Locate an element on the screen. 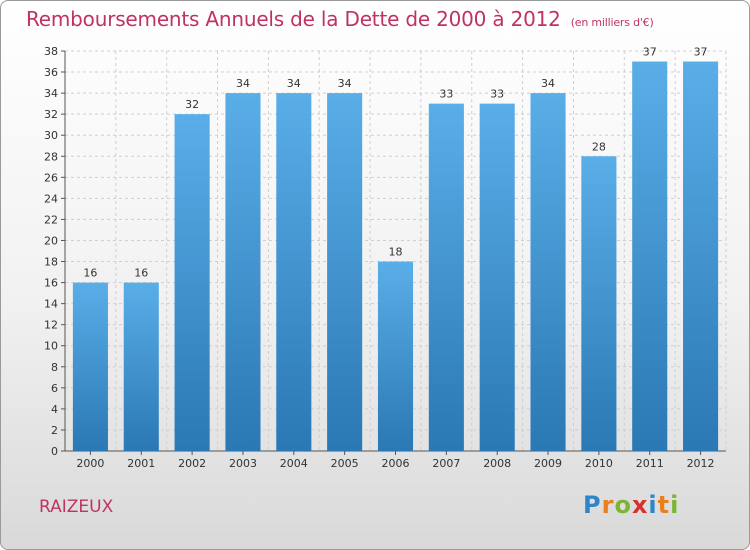 The width and height of the screenshot is (750, 550). x-tick-label: 2006 is located at coordinates (396, 463).